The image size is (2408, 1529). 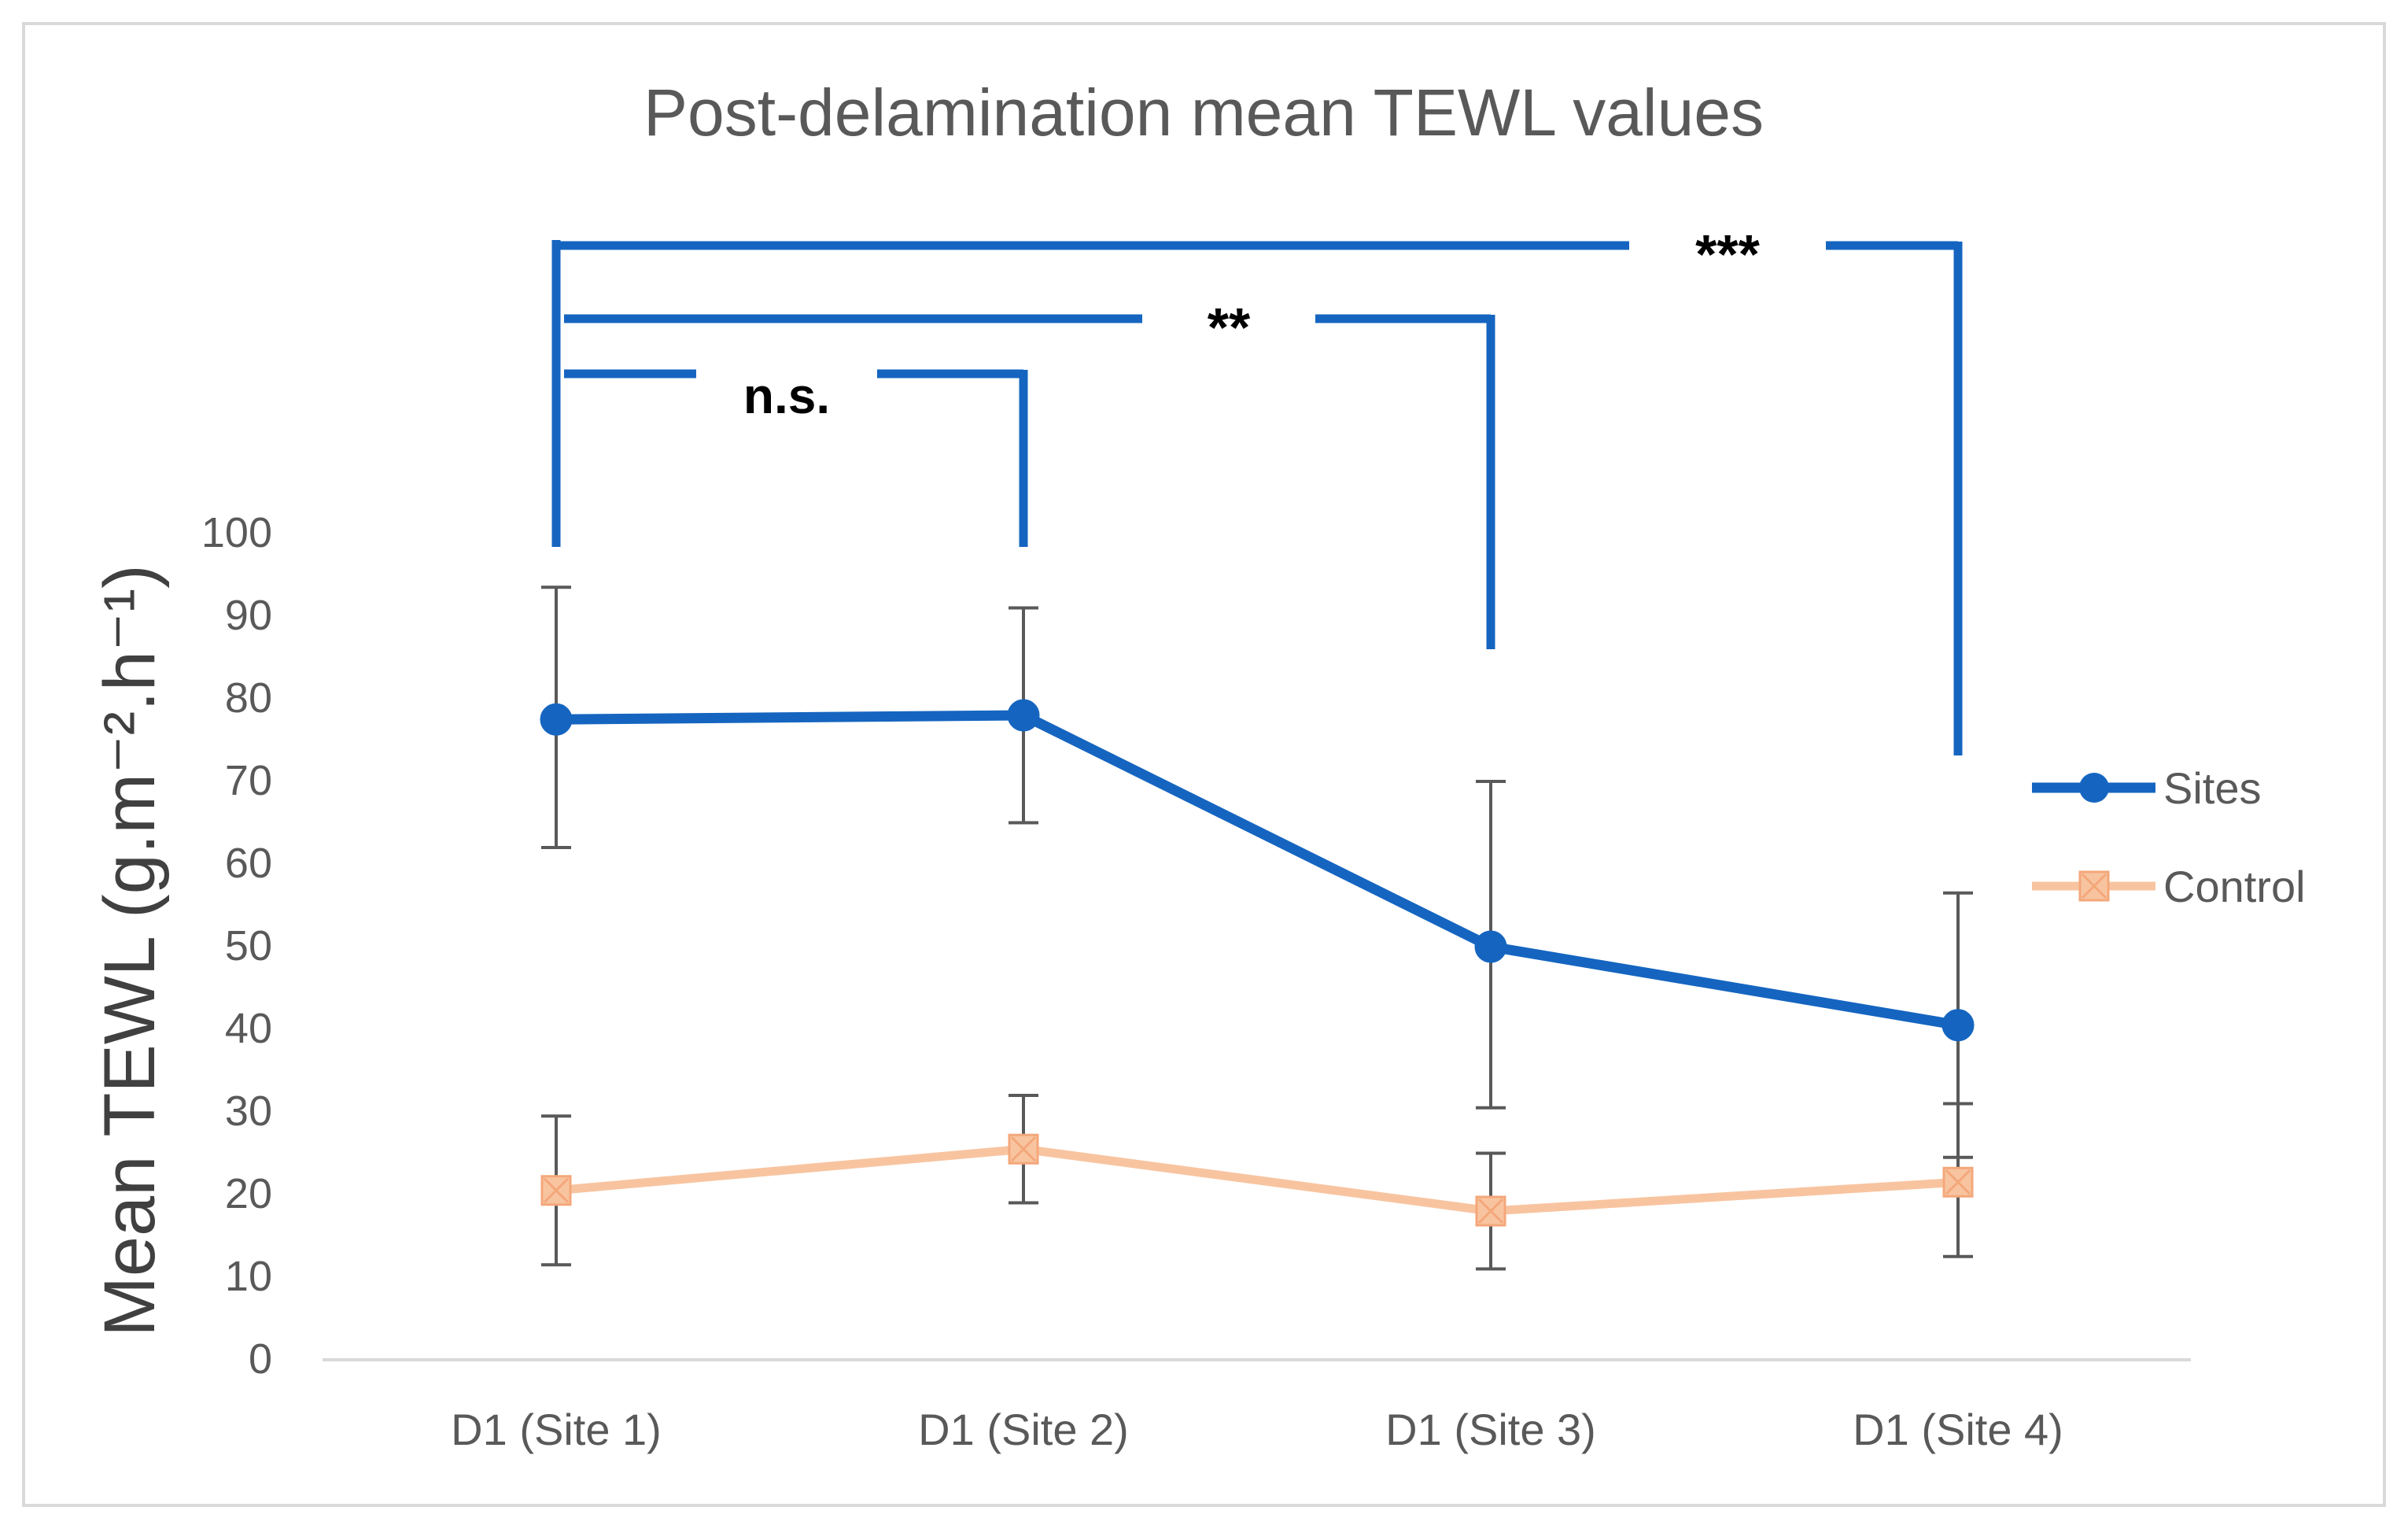 I want to click on y-tick-label: 50, so click(x=249, y=945).